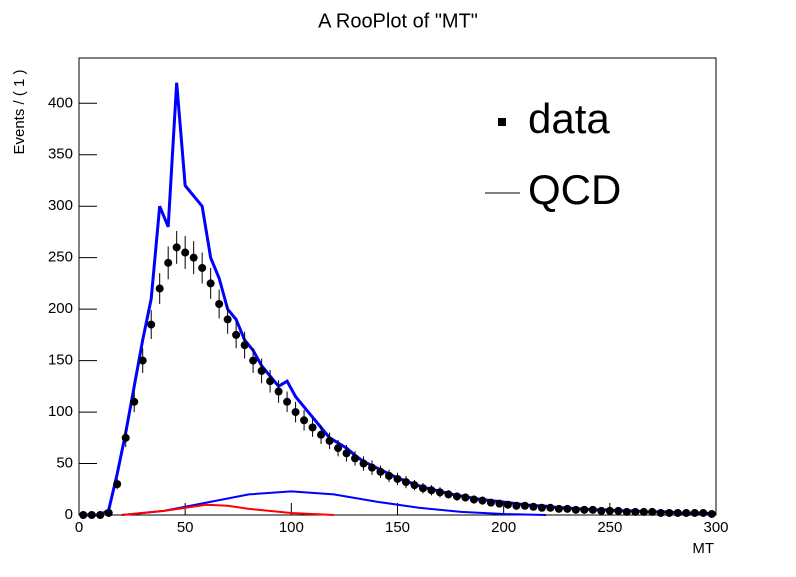  Describe the element at coordinates (569, 118) in the screenshot. I see `legend-label: data` at that location.